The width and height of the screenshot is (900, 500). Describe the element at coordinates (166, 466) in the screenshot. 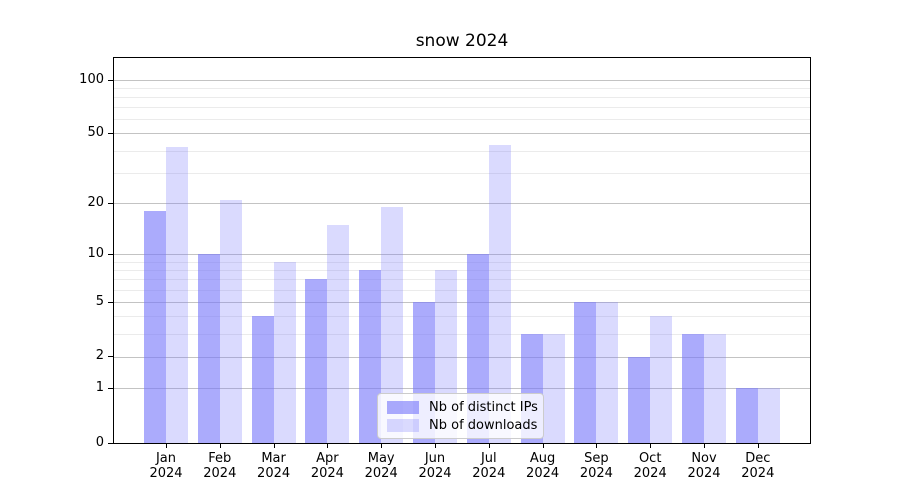

I see `x-tick-label: Jan 2024` at that location.